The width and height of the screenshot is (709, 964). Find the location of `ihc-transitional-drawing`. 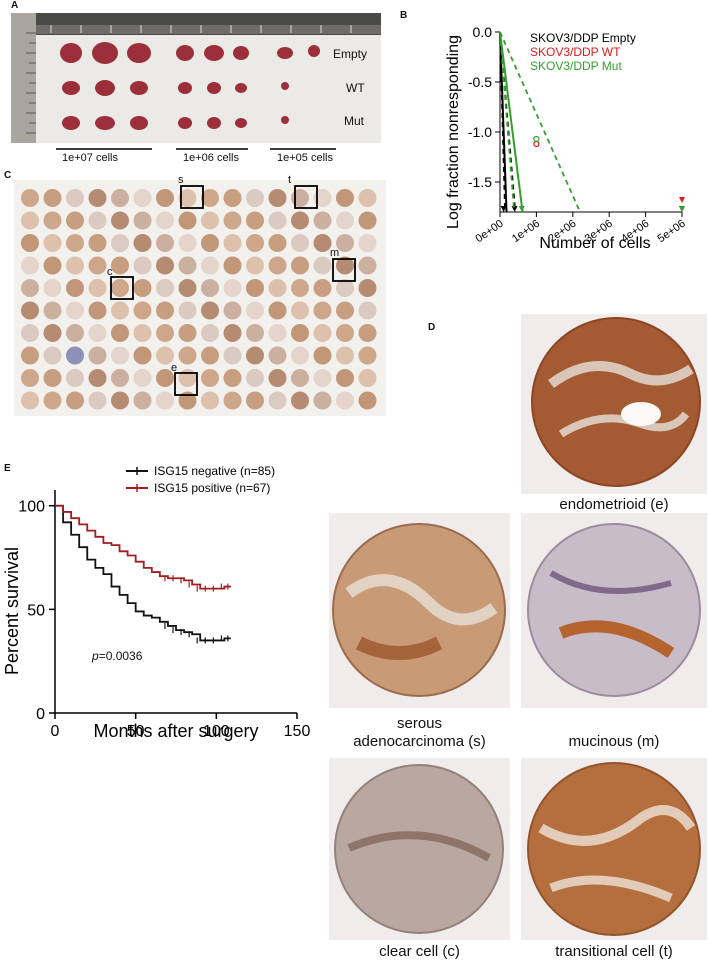

ihc-transitional-drawing is located at coordinates (614, 849).